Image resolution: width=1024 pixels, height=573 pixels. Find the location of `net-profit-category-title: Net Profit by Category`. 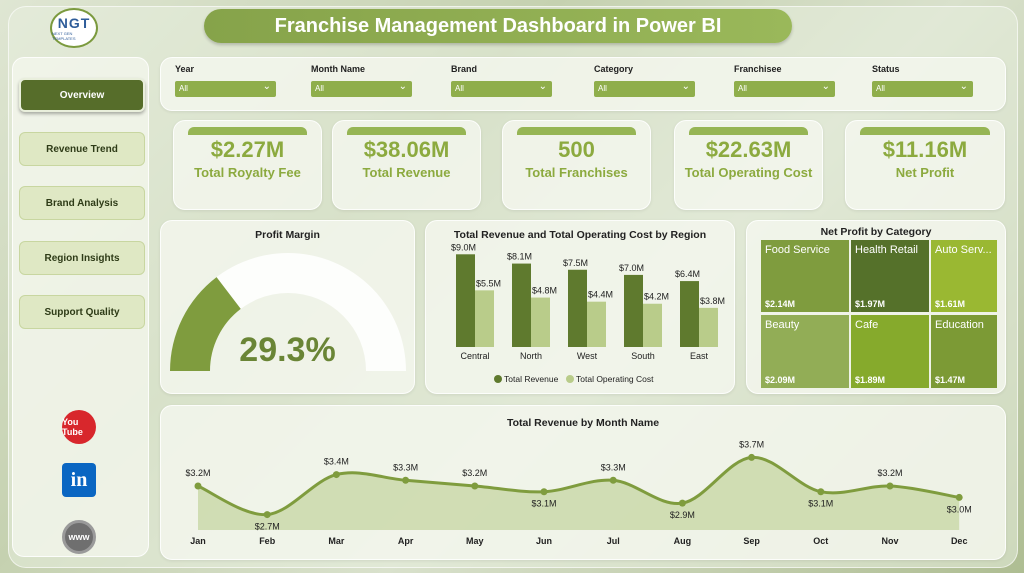

net-profit-category-title: Net Profit by Category is located at coordinates (876, 232).